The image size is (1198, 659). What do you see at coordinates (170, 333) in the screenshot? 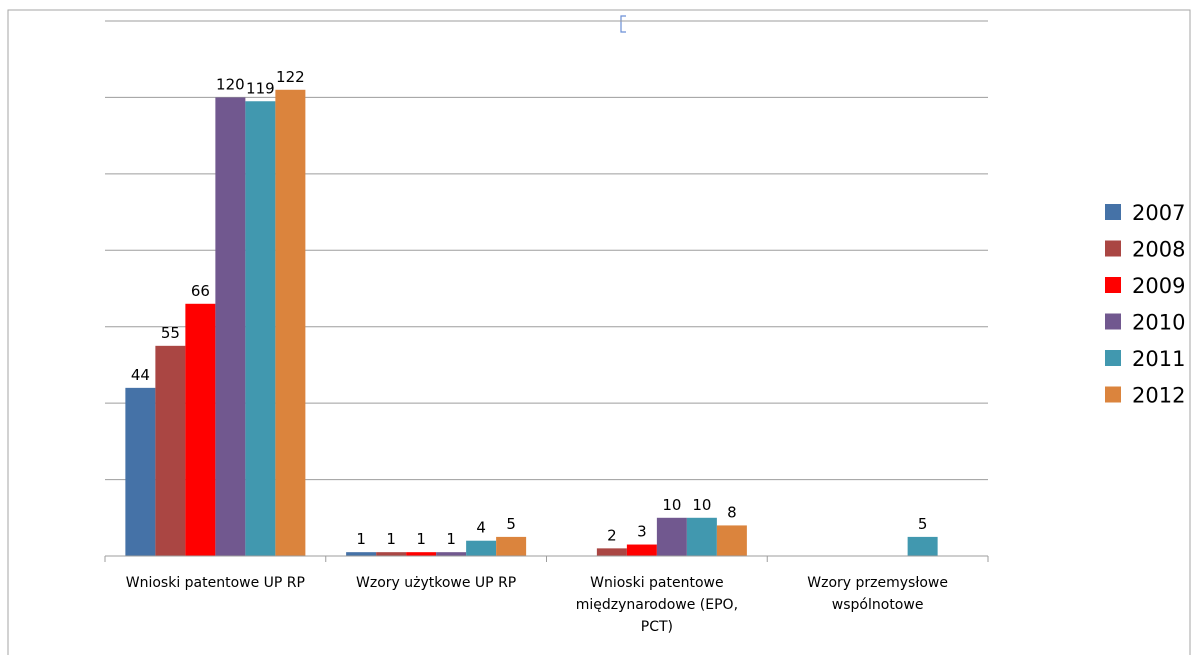
I see `data-label: 55` at bounding box center [170, 333].